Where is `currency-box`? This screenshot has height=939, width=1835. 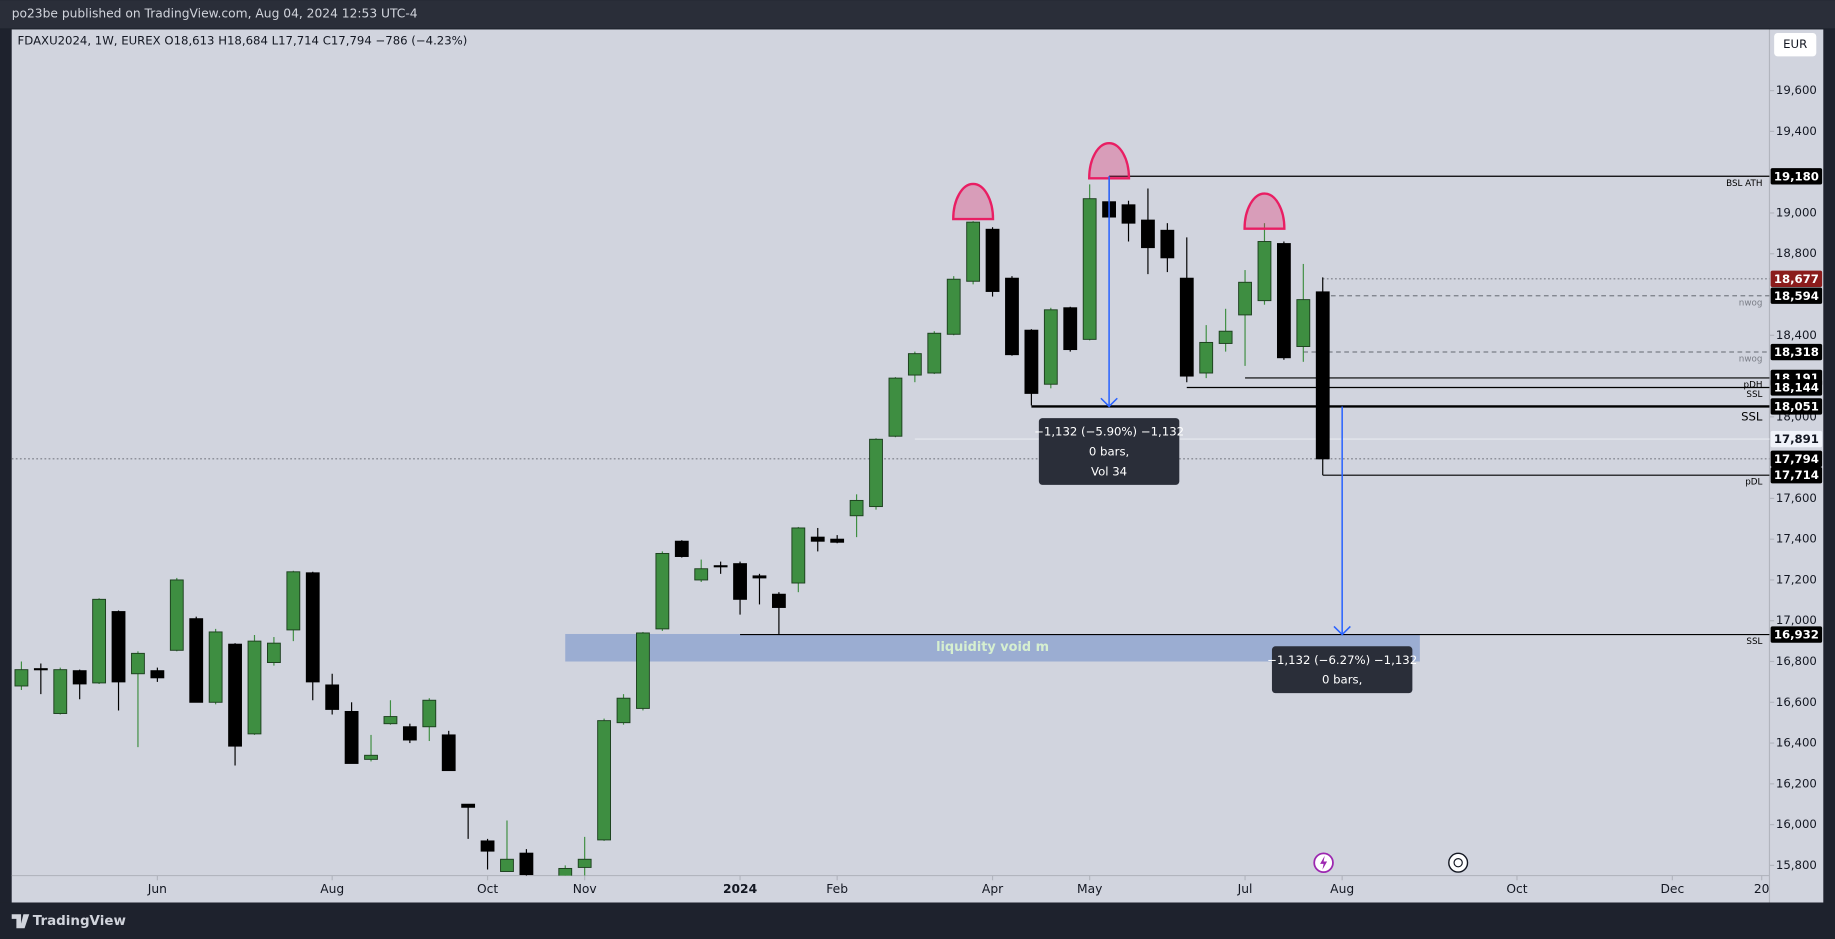
currency-box is located at coordinates (1795, 44).